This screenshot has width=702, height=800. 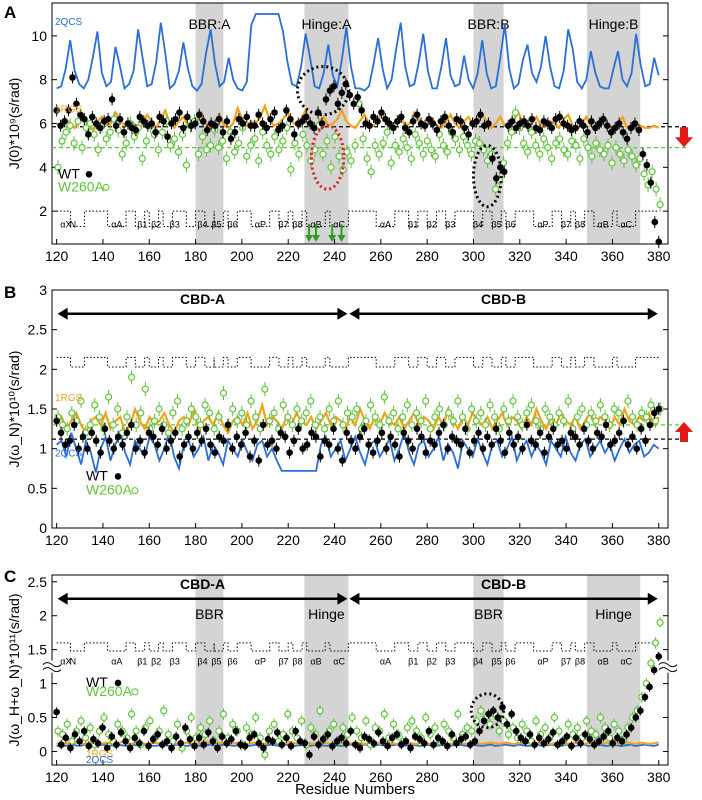 I want to click on ss-label: β6, so click(x=233, y=662).